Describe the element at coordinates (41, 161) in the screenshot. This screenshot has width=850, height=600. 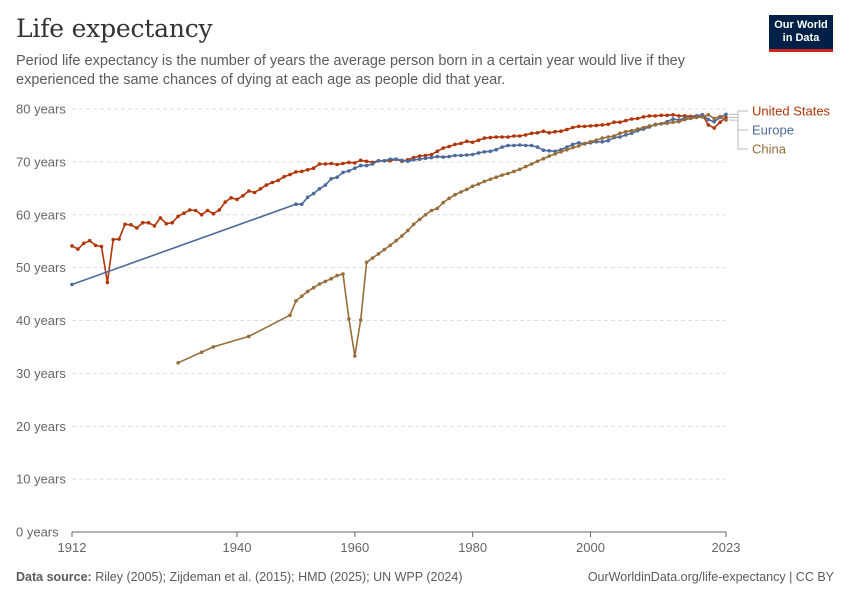
I see `y-tick-label: 70 years` at that location.